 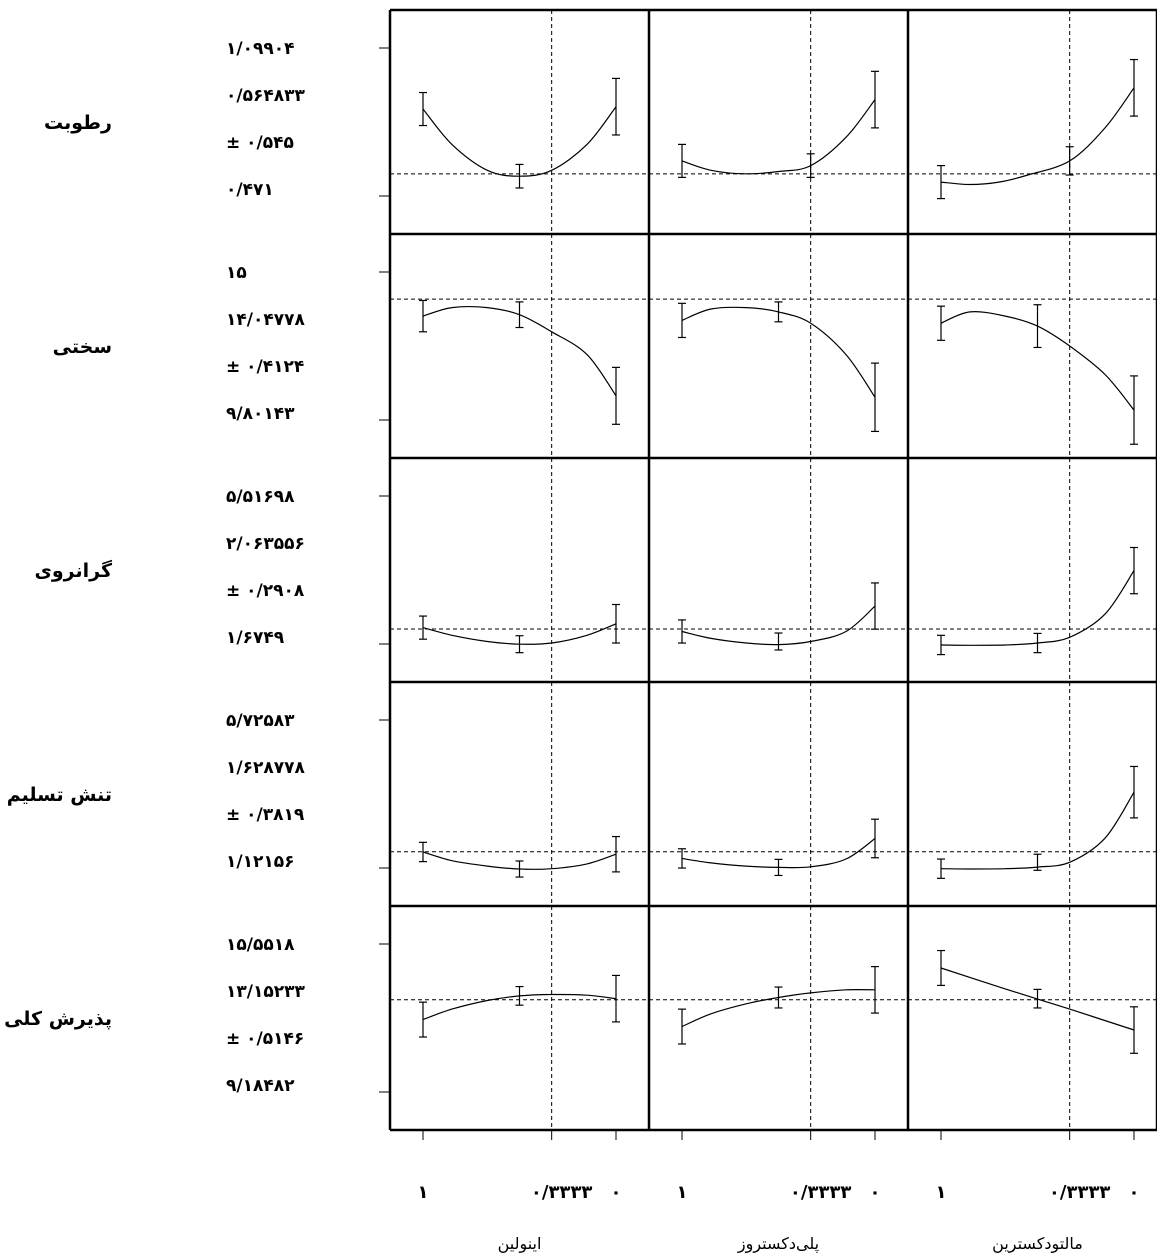 What do you see at coordinates (78, 123) in the screenshot?
I see `response-label: رطوبت` at bounding box center [78, 123].